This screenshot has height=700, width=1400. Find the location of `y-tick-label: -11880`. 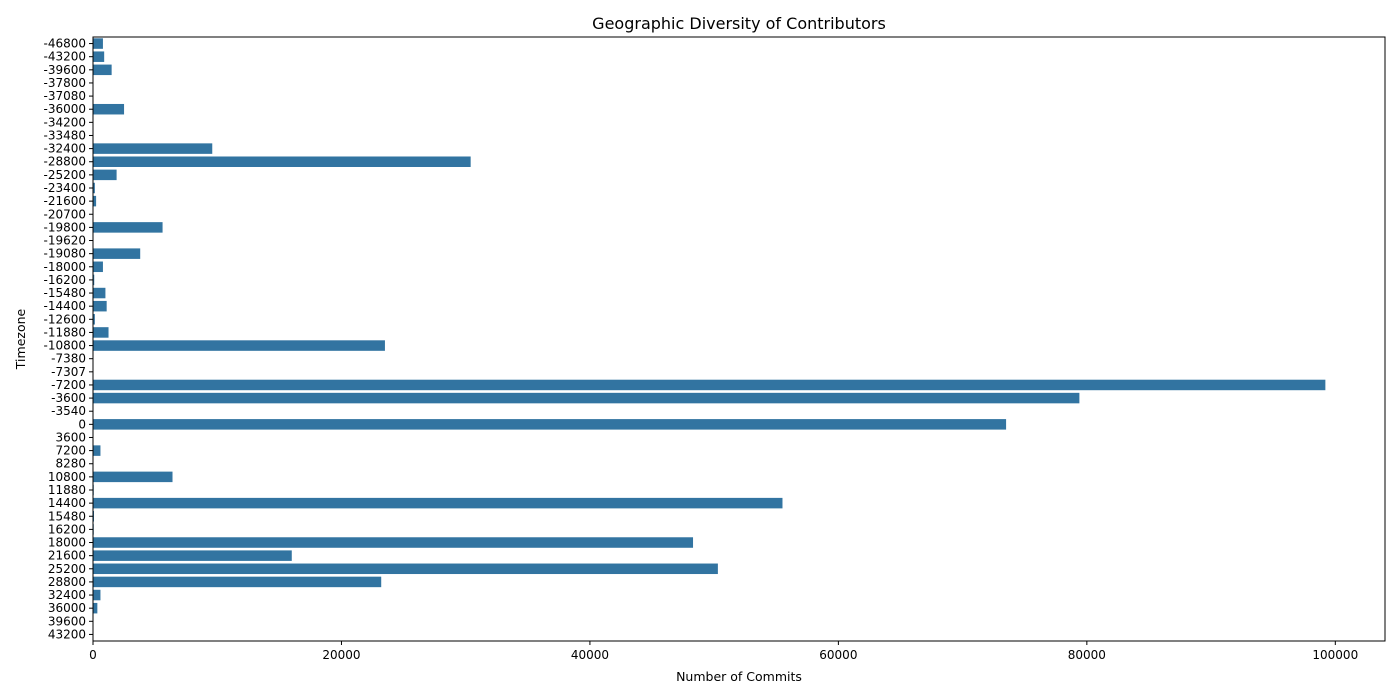

y-tick-label: -11880 is located at coordinates (64, 332).